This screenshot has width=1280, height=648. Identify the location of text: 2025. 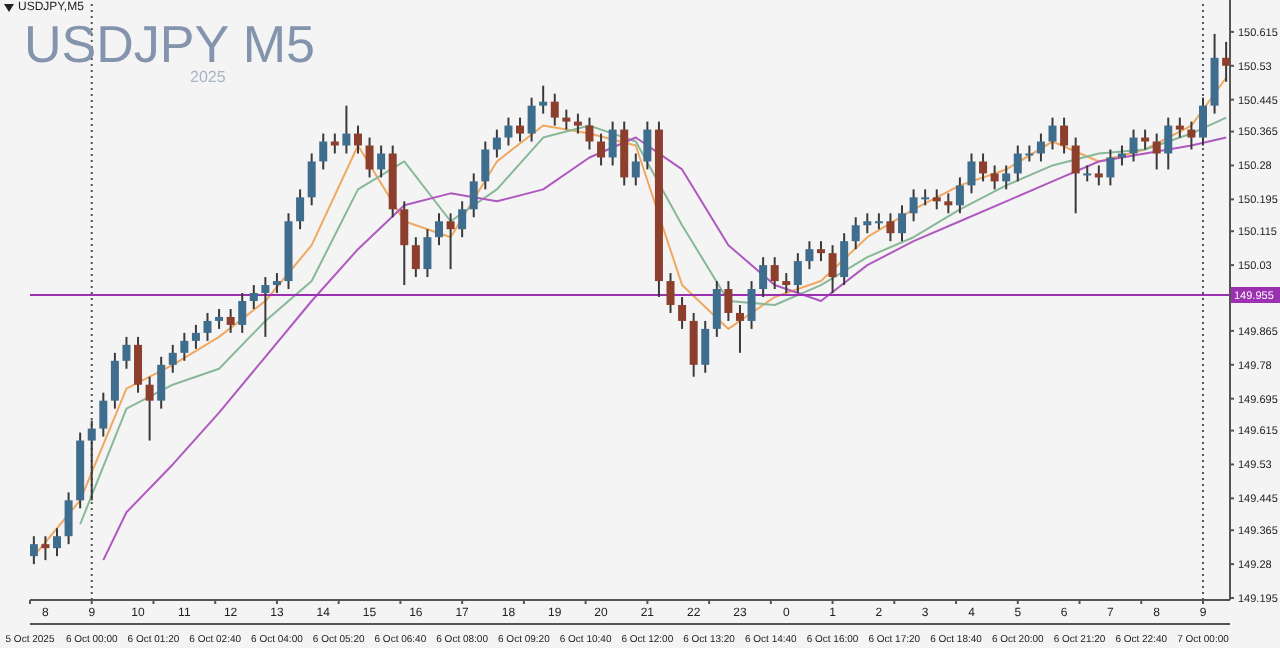
(208, 77).